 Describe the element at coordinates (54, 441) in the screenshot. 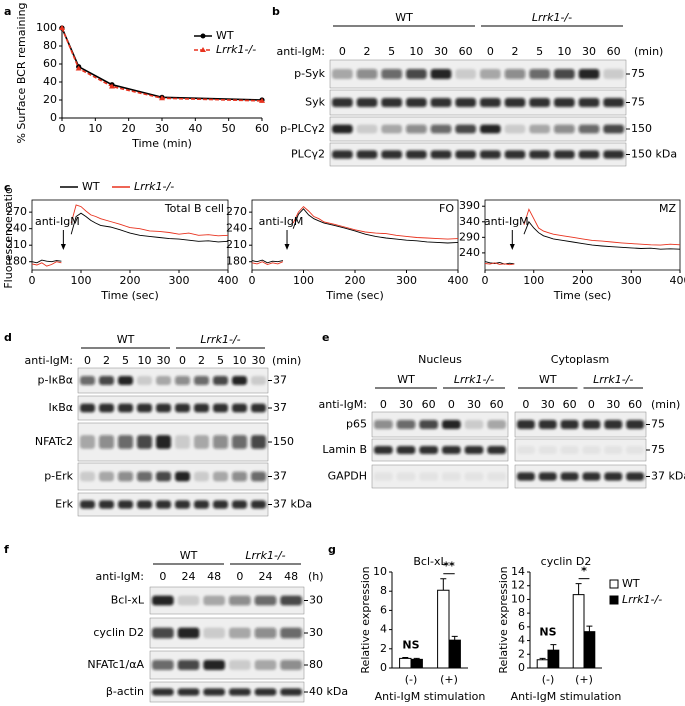

I see `row-label: NFATc2` at that location.